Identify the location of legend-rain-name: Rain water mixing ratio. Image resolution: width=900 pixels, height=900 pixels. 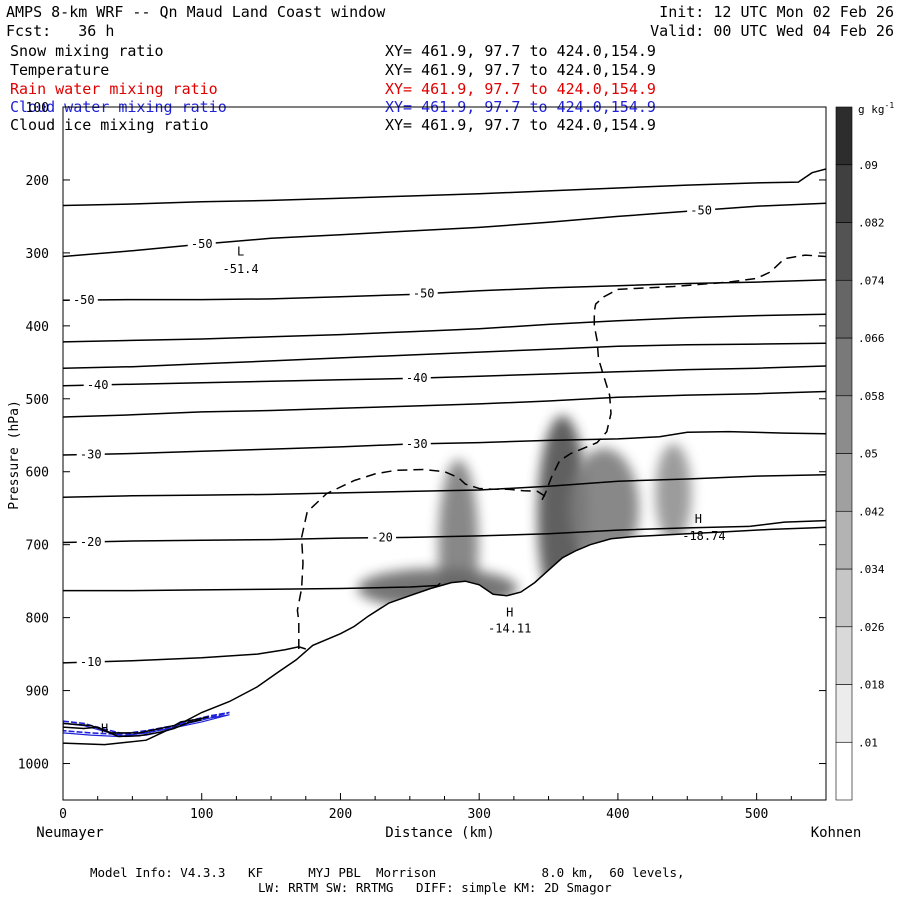
(114, 89).